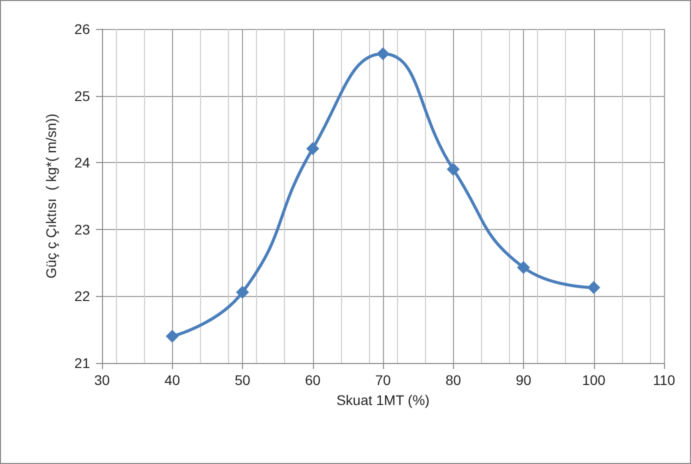 The width and height of the screenshot is (691, 464). I want to click on x-tick-label: 70, so click(383, 380).